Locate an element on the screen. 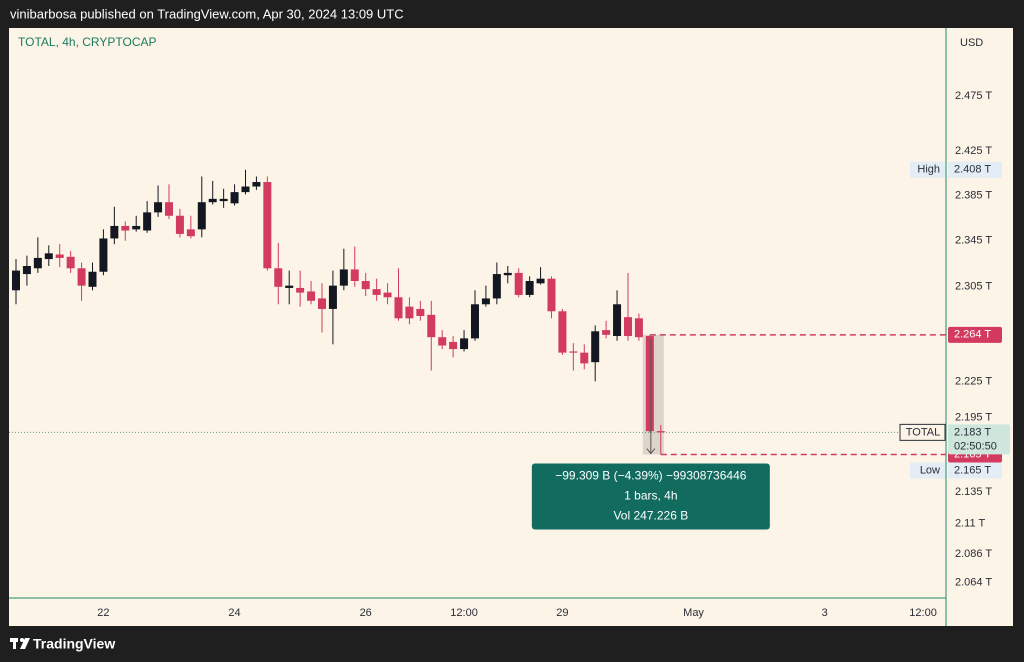  x-tick-label: 3 is located at coordinates (825, 613).